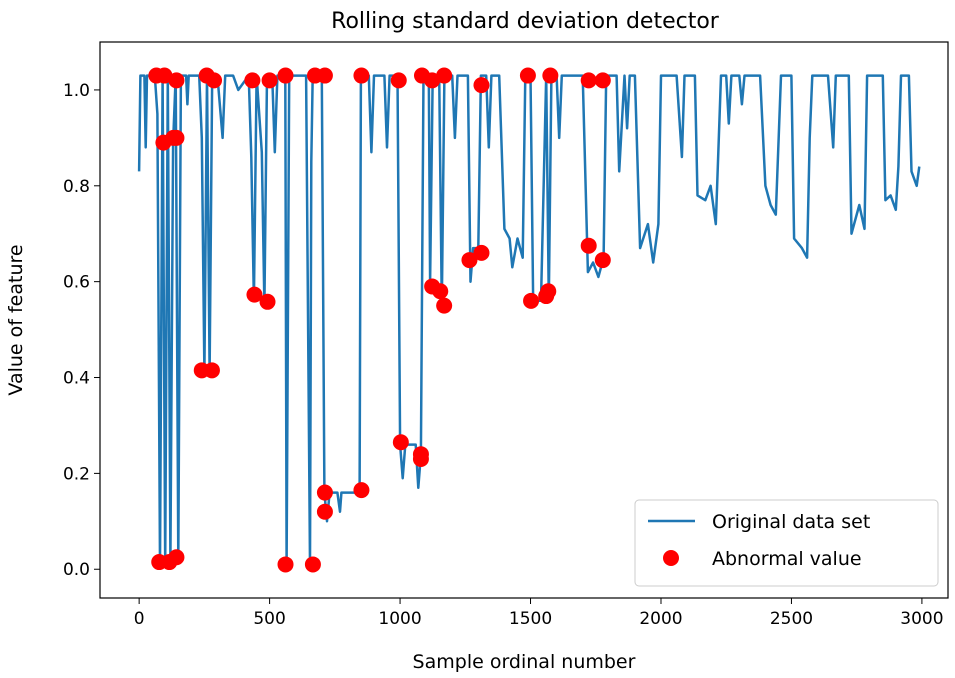 The width and height of the screenshot is (955, 678). What do you see at coordinates (525, 21) in the screenshot?
I see `chart-title: Rolling standard deviation detector` at bounding box center [525, 21].